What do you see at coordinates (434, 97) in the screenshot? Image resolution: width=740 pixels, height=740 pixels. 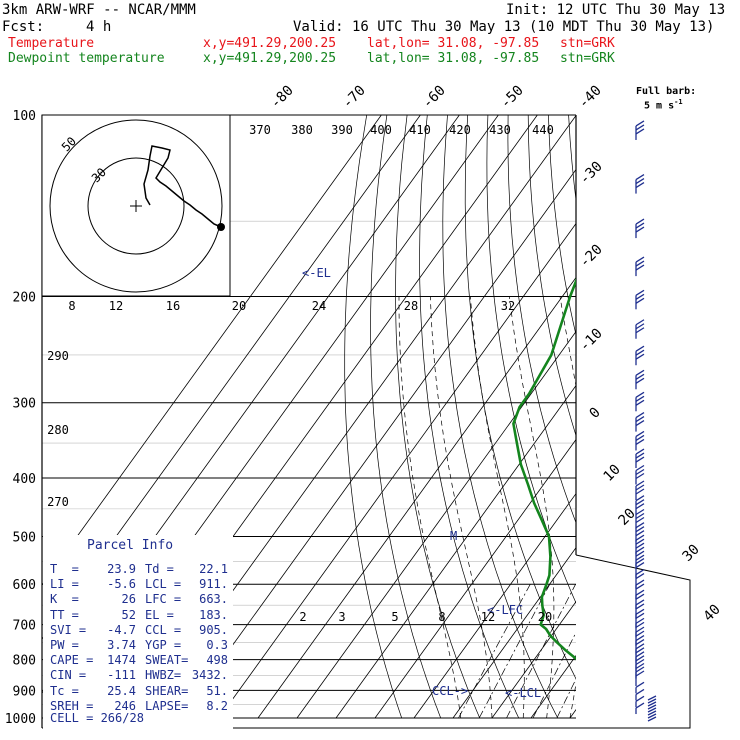 I see `isotherm-label--60: -60` at bounding box center [434, 97].